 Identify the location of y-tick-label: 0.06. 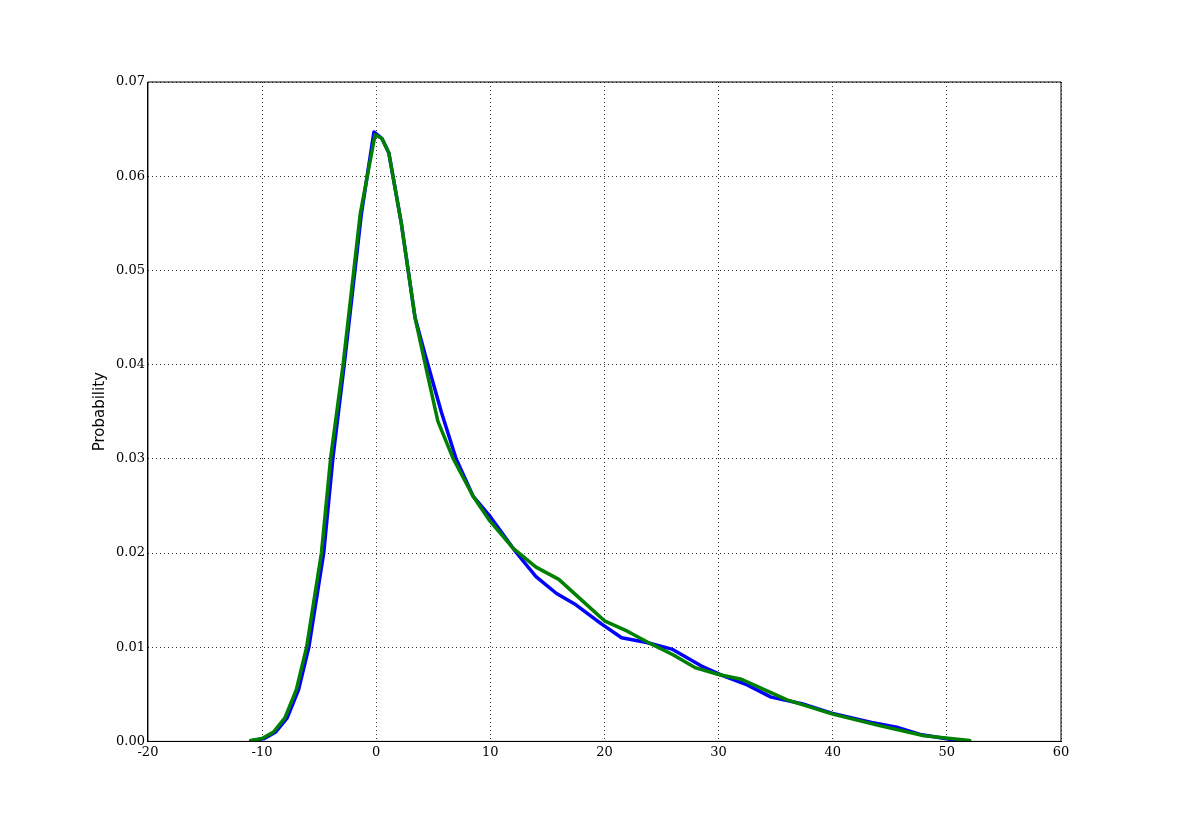
(130, 175).